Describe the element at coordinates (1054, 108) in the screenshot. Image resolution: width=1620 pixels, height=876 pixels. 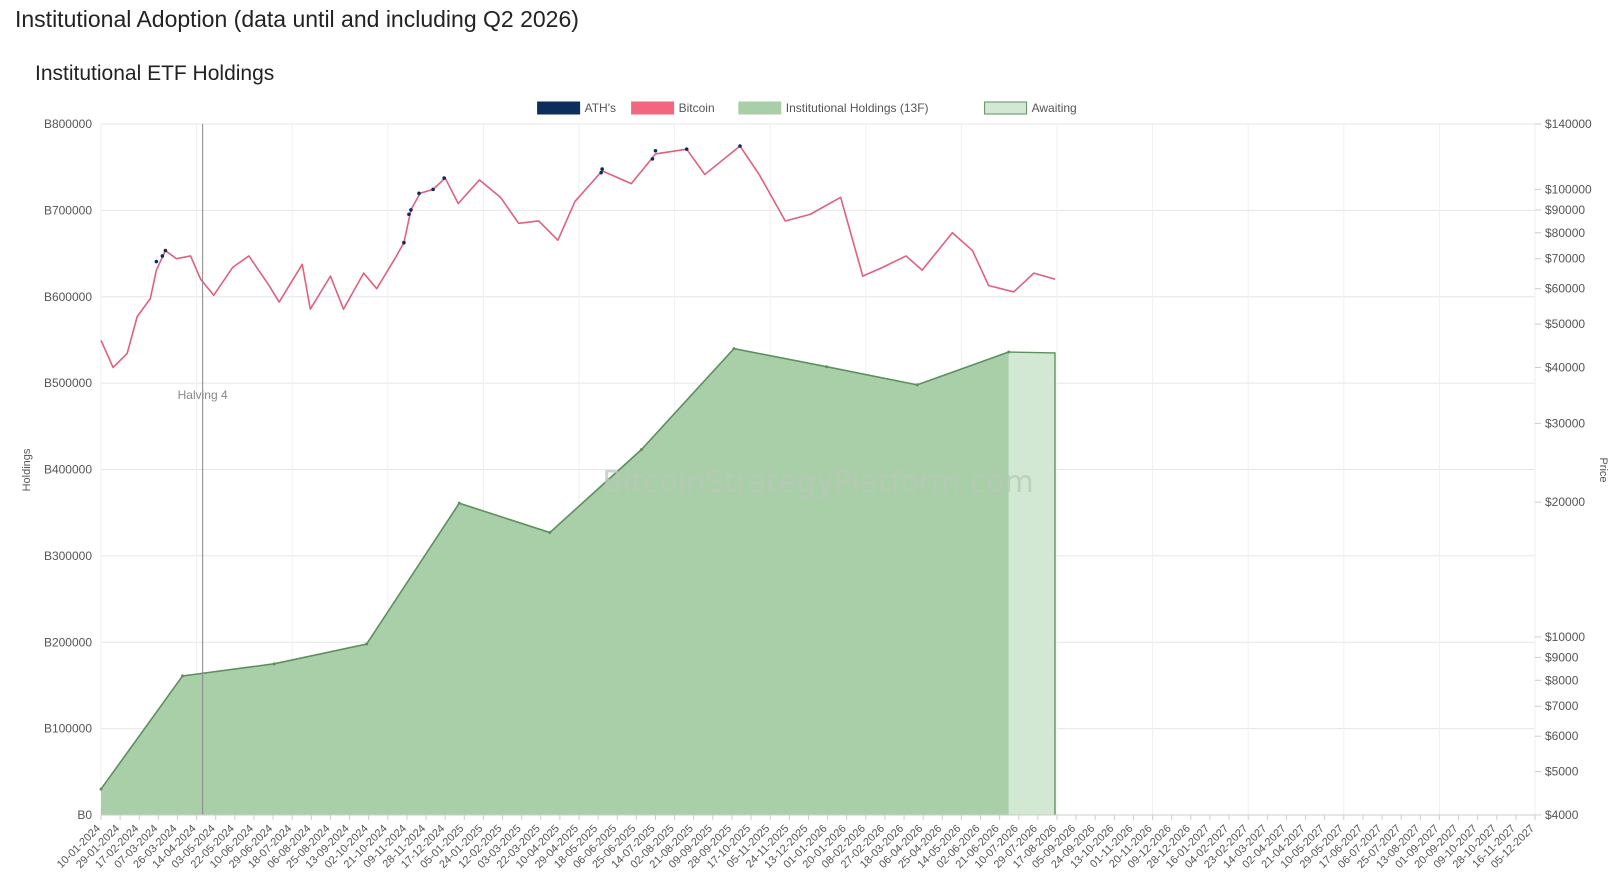
I see `legend-label: Awaiting` at that location.